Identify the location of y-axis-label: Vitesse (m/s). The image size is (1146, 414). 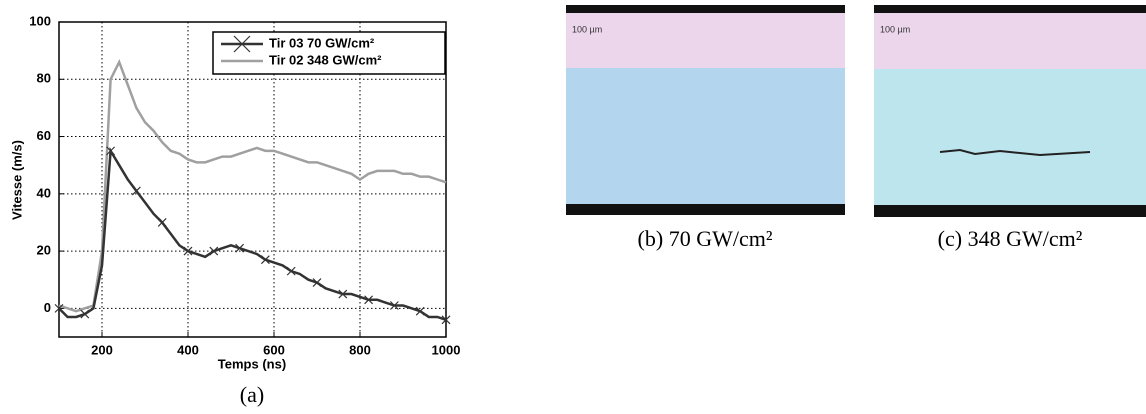
(16, 180).